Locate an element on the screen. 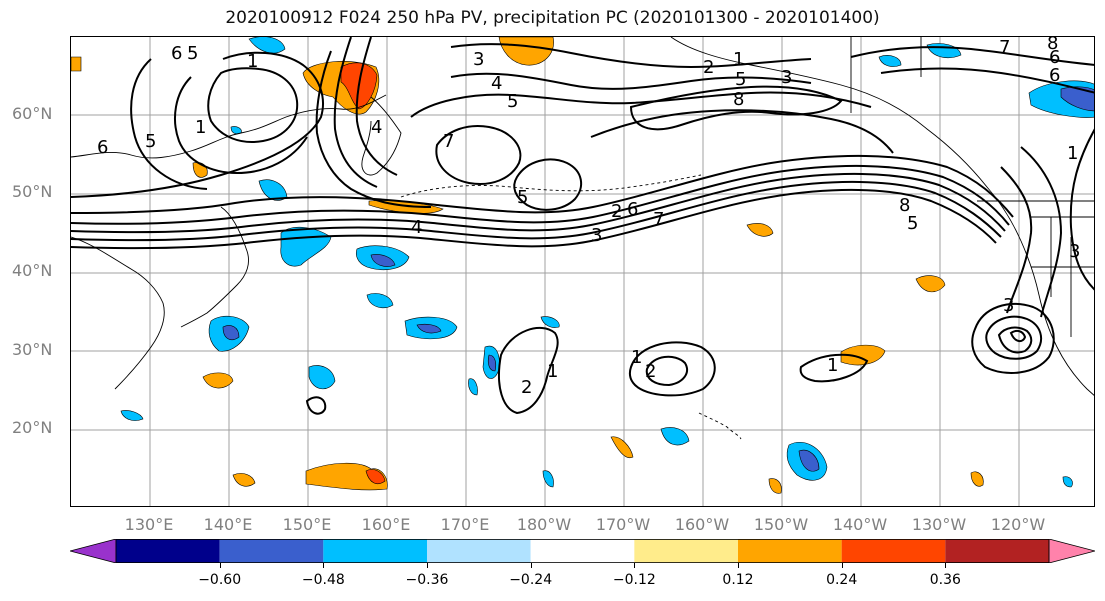 Image resolution: width=1105 pixels, height=601 pixels. colorbar-tick-label: −0.24 is located at coordinates (531, 580).